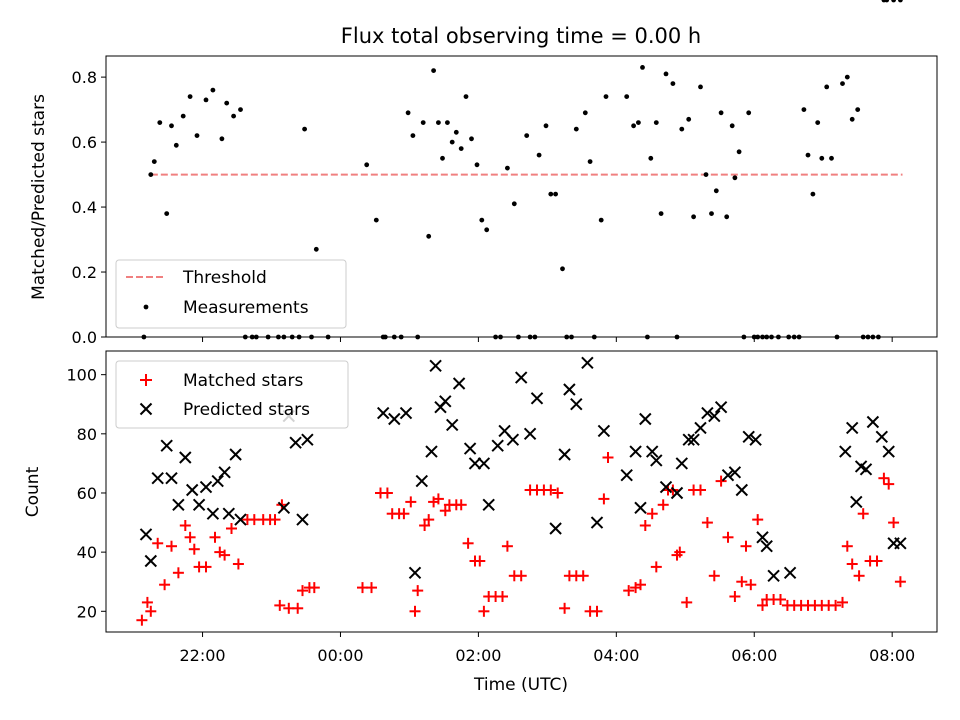  I want to click on count-y-ticks: 20 40 60 80 100, so click(86, 493).